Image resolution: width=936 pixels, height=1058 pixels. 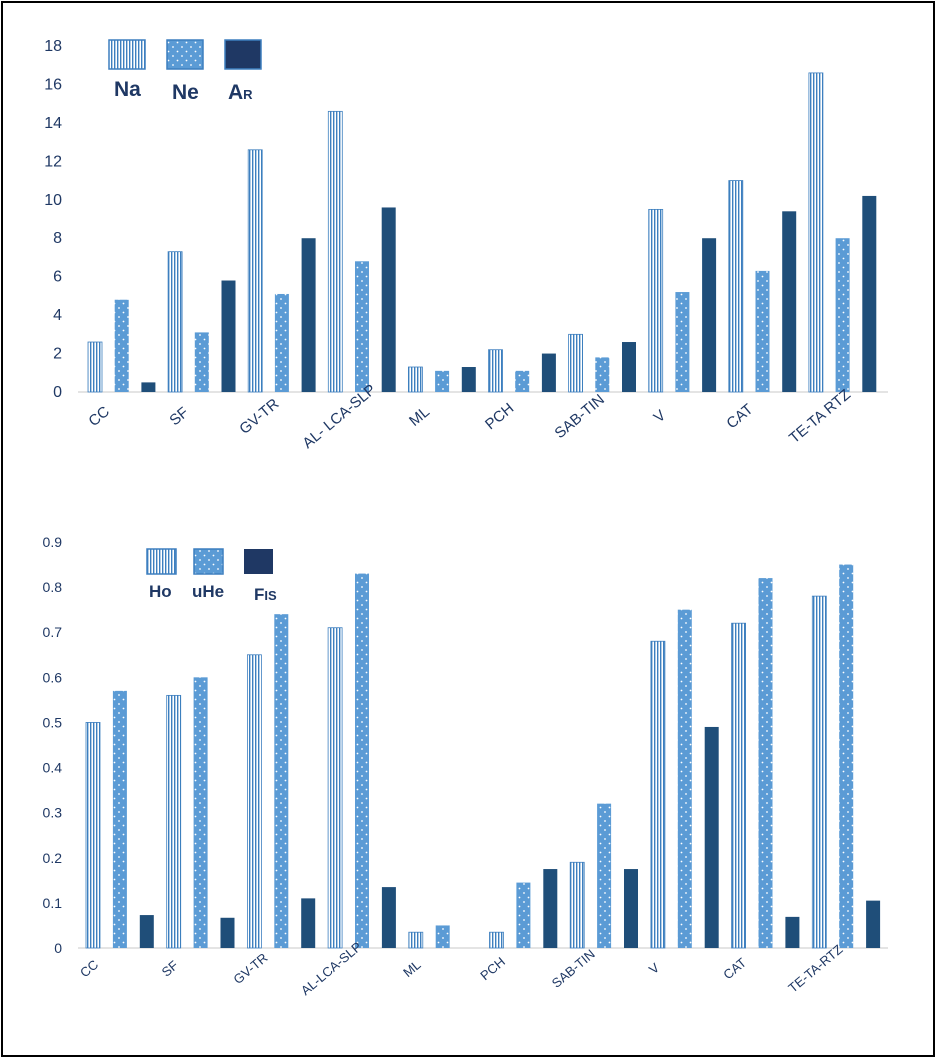 What do you see at coordinates (631, 908) in the screenshot?
I see `bar-fis-sab-tin` at bounding box center [631, 908].